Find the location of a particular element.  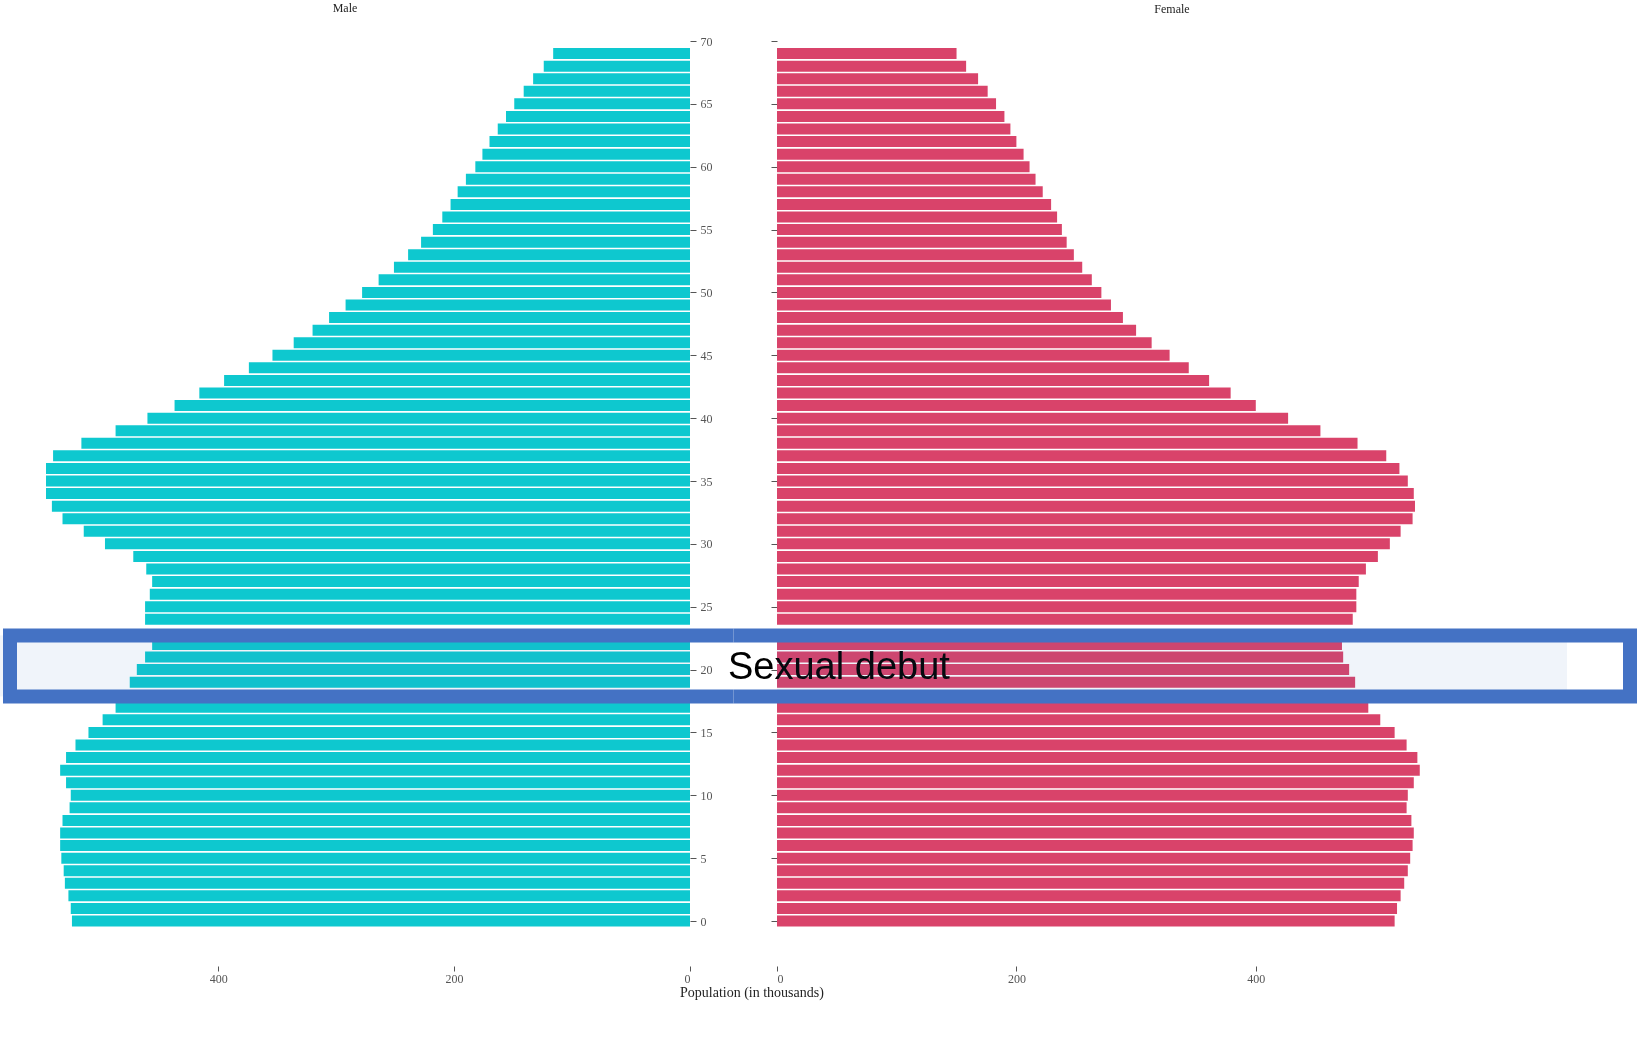

y-tick-label: 5 is located at coordinates (703, 858).